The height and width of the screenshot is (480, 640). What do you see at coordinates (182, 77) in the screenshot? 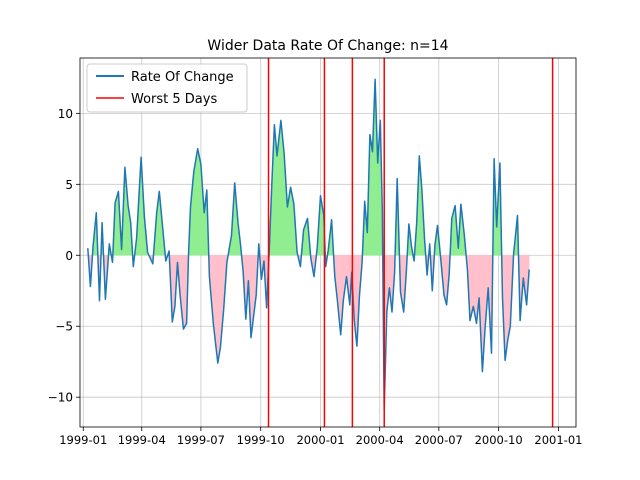
I see `legend-label-rate-of-change: Rate Of Change` at bounding box center [182, 77].